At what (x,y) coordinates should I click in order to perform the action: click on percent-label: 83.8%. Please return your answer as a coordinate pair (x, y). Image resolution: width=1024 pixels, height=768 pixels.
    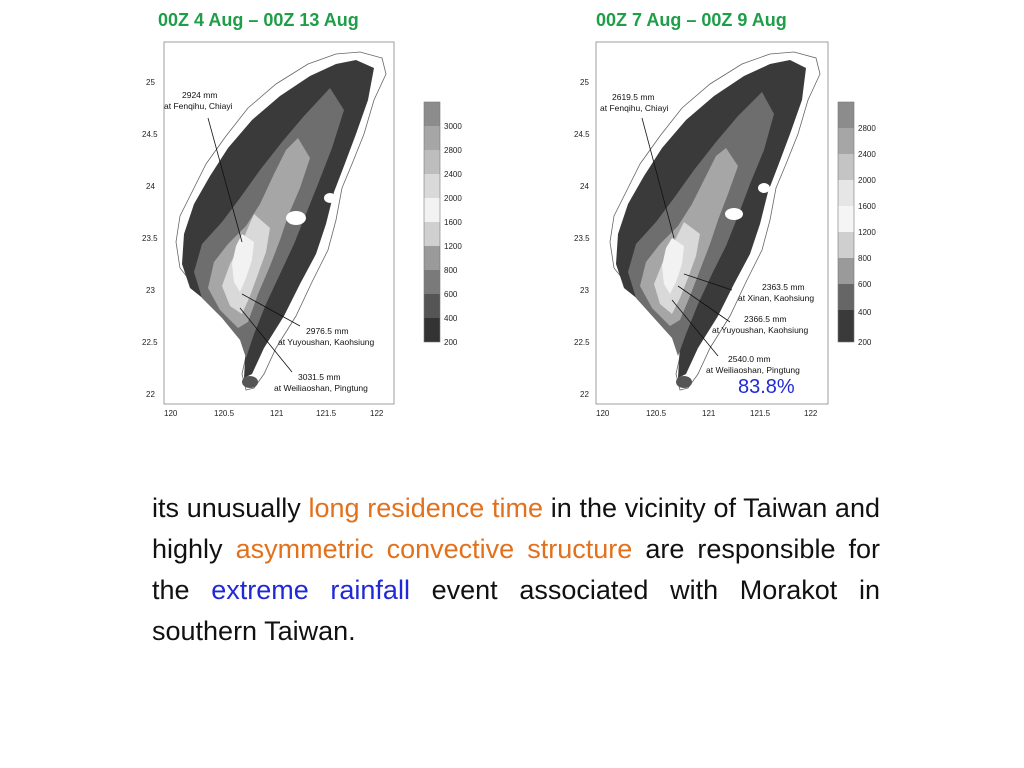
    Looking at the image, I should click on (766, 387).